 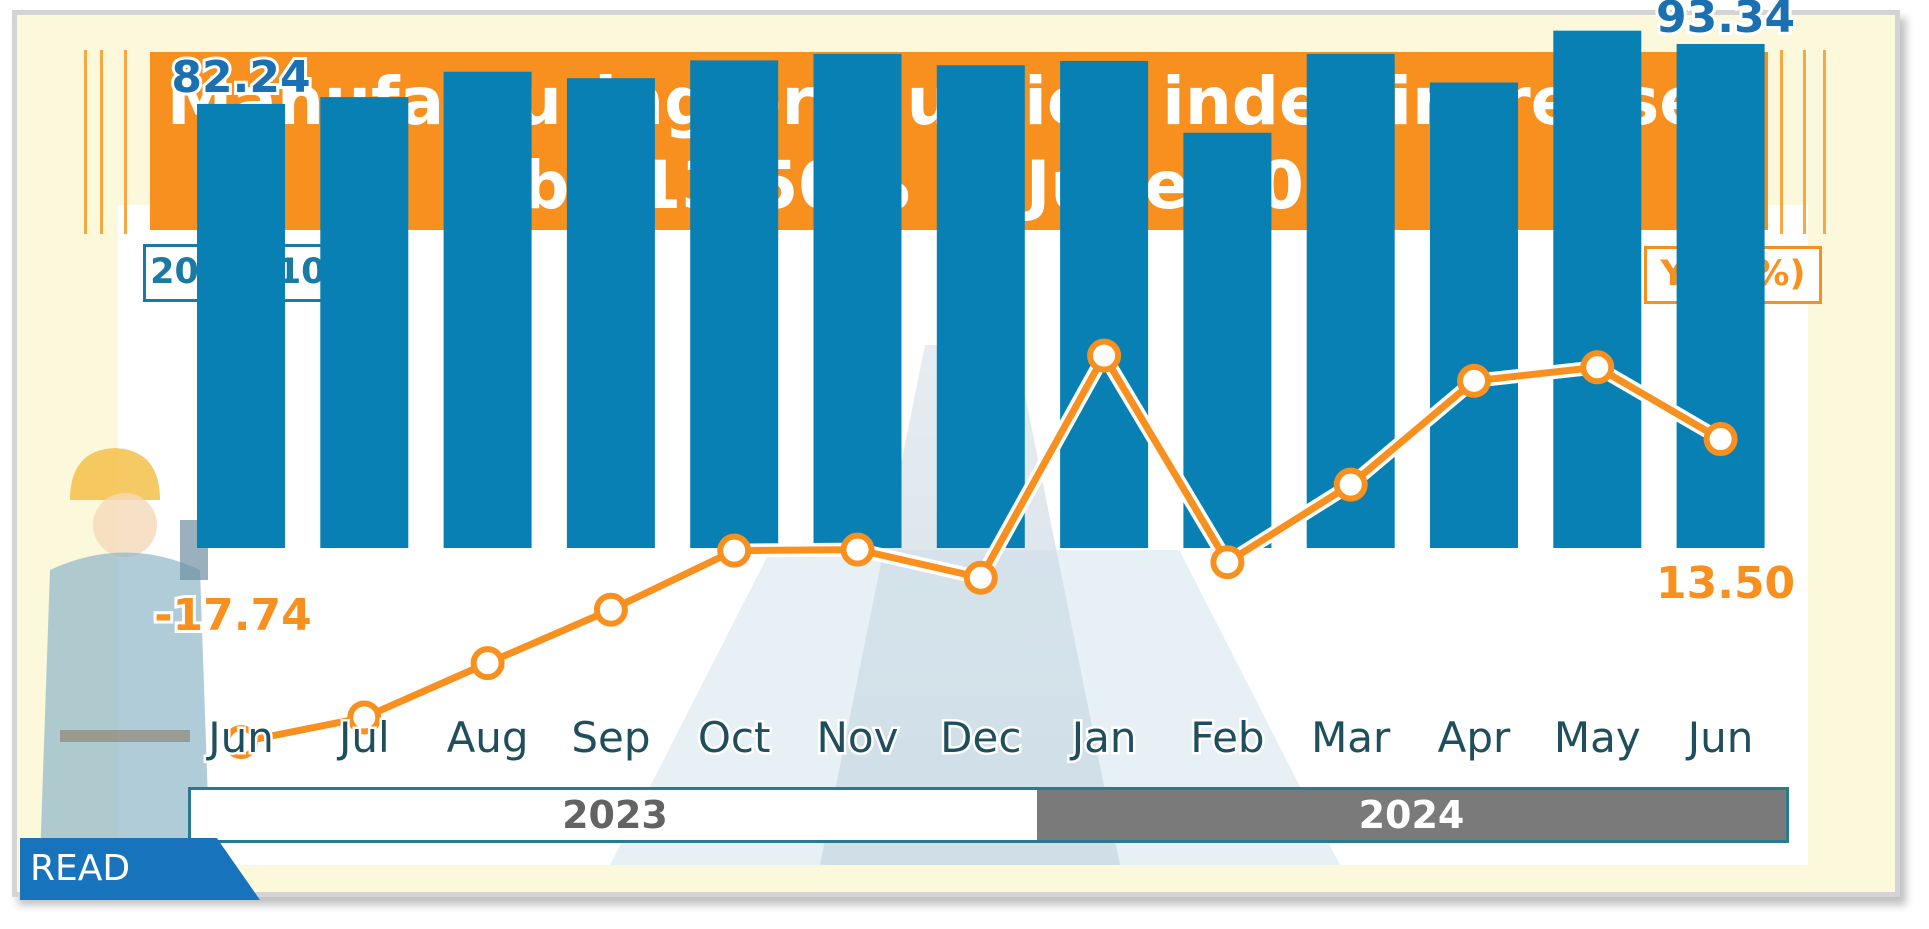 I want to click on last-yoy-label: 13.50, so click(x=1725, y=583).